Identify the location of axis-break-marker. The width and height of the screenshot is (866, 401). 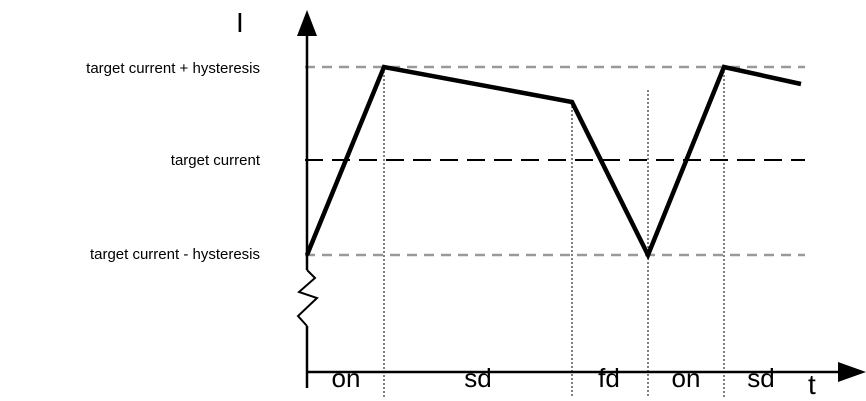
(307, 298).